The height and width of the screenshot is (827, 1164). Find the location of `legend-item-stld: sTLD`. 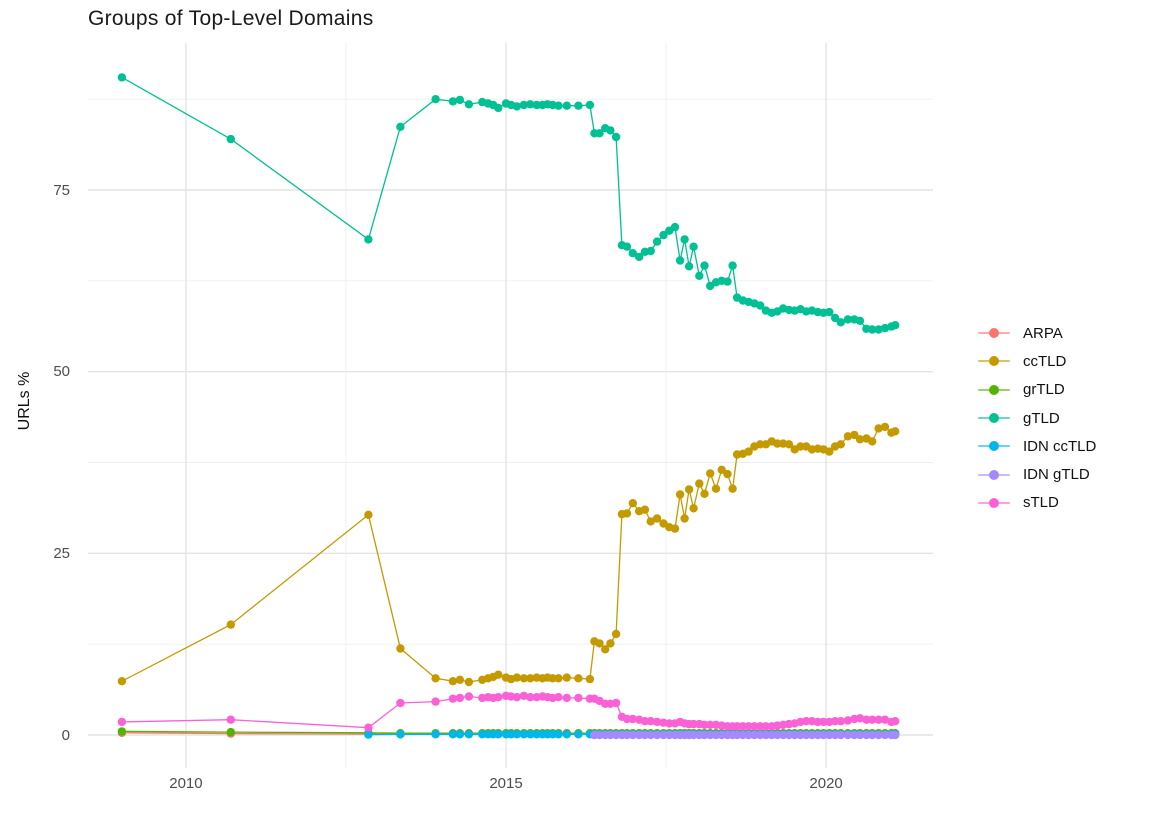

legend-item-stld: sTLD is located at coordinates (1037, 503).